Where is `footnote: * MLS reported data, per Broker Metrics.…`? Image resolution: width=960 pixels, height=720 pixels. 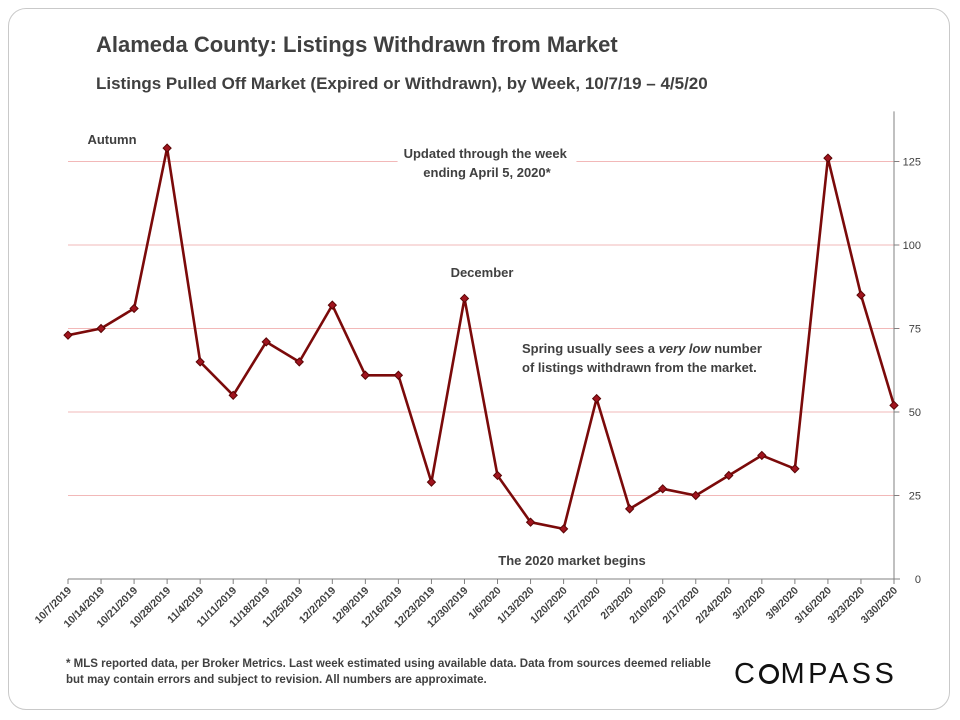
footnote: * MLS reported data, per Broker Metrics.… is located at coordinates (388, 672).